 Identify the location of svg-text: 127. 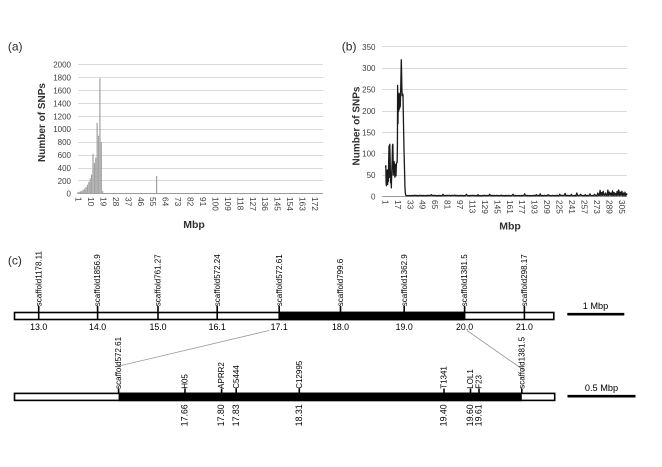
(253, 204).